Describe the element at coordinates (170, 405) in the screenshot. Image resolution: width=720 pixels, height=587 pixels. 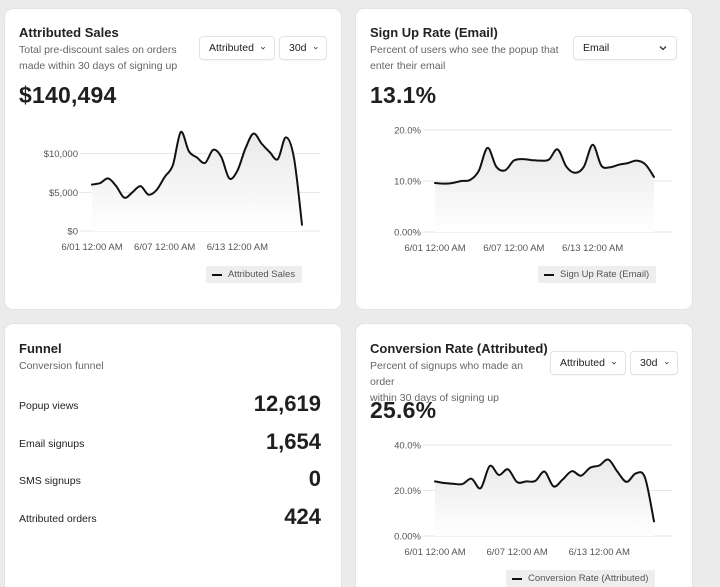
I see `funnel-row-popup-views: Popup views 12,619` at that location.